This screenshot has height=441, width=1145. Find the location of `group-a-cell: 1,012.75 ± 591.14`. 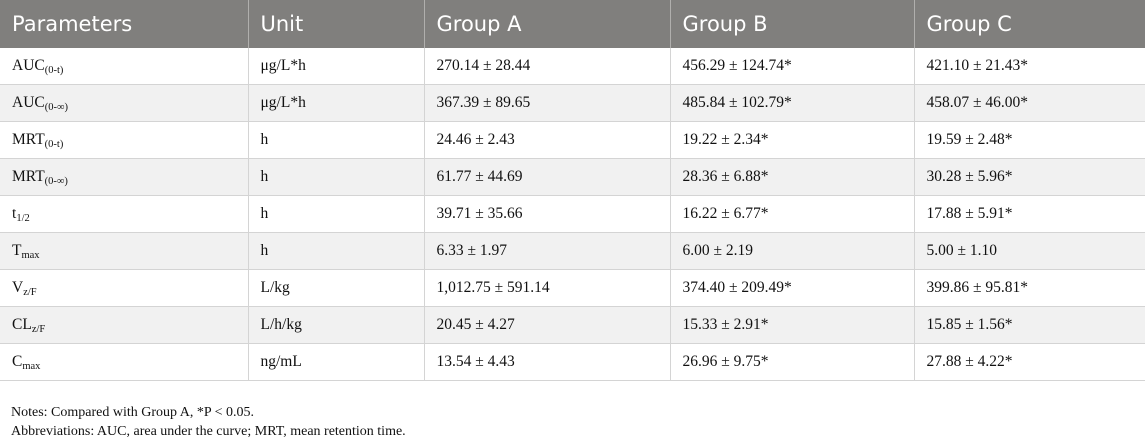

group-a-cell: 1,012.75 ± 591.14 is located at coordinates (547, 288).